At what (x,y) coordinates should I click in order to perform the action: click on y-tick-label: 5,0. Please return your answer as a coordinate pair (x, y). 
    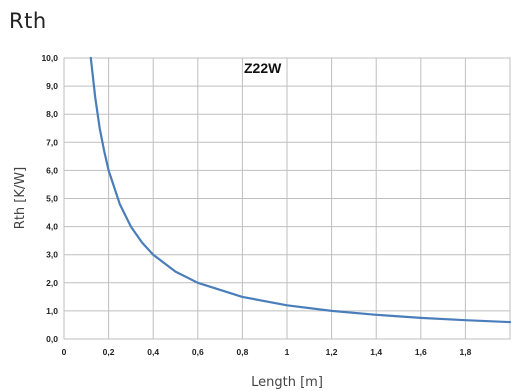
    Looking at the image, I should click on (52, 199).